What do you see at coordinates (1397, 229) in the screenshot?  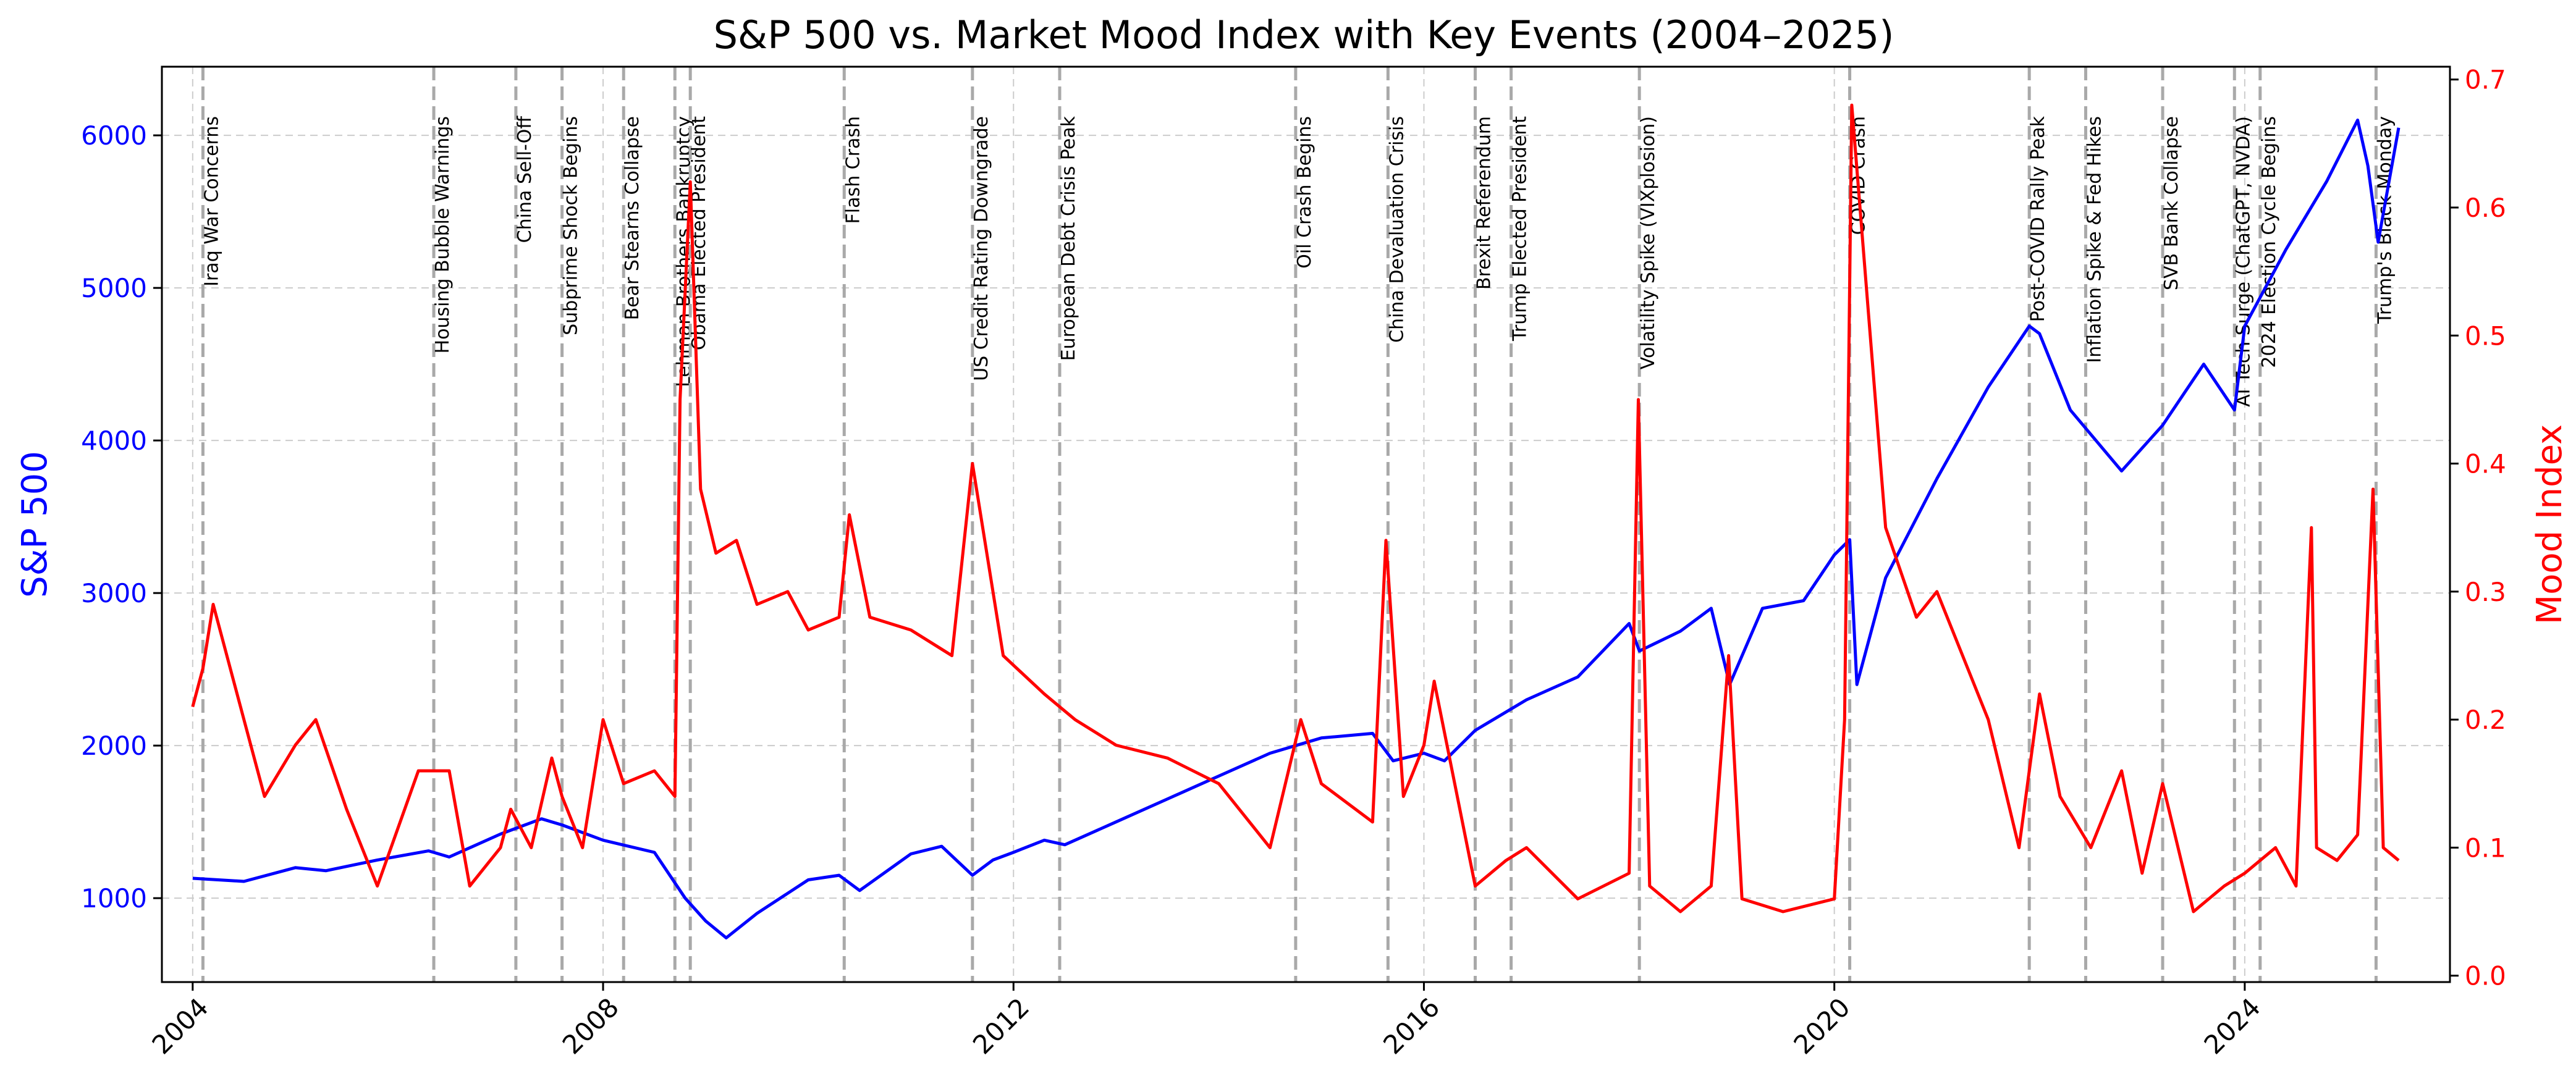 I see `event-label: China Devaluation Crisis` at bounding box center [1397, 229].